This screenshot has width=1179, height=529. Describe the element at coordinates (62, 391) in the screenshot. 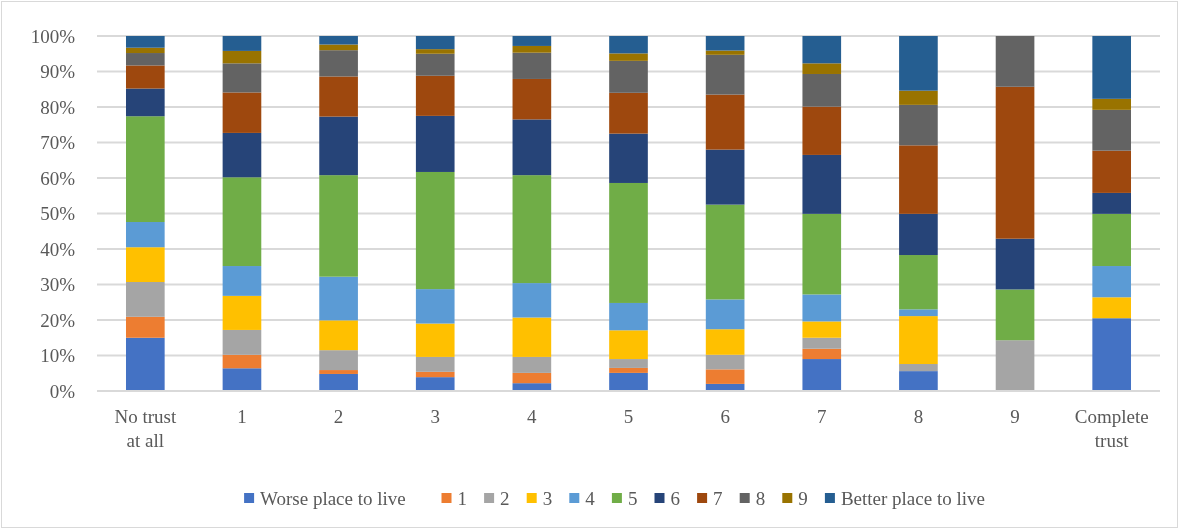

I see `y-tick-label: 0%` at that location.